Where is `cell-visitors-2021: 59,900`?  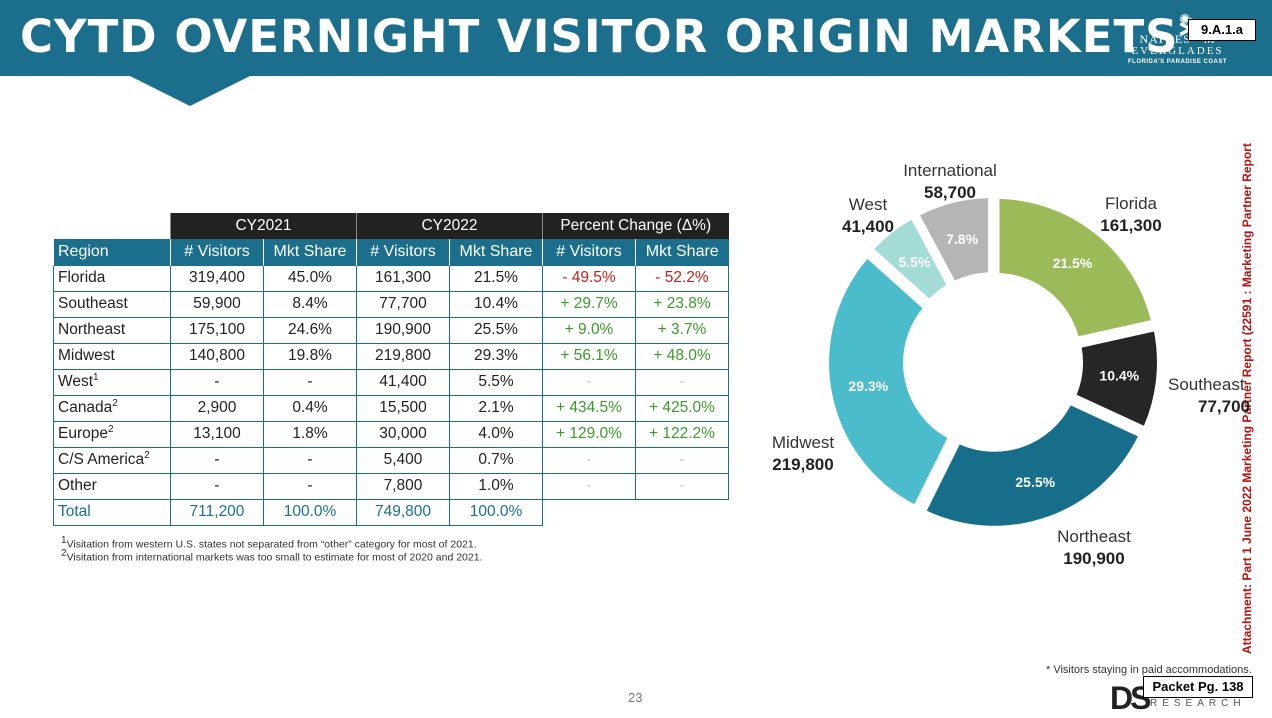 cell-visitors-2021: 59,900 is located at coordinates (217, 304).